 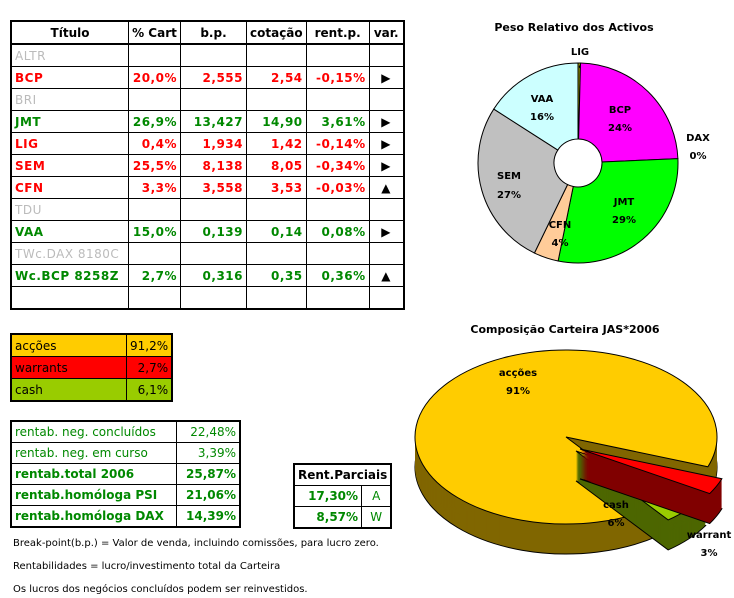 I want to click on chart-title: Peso Relativo dos Activos, so click(x=574, y=27).